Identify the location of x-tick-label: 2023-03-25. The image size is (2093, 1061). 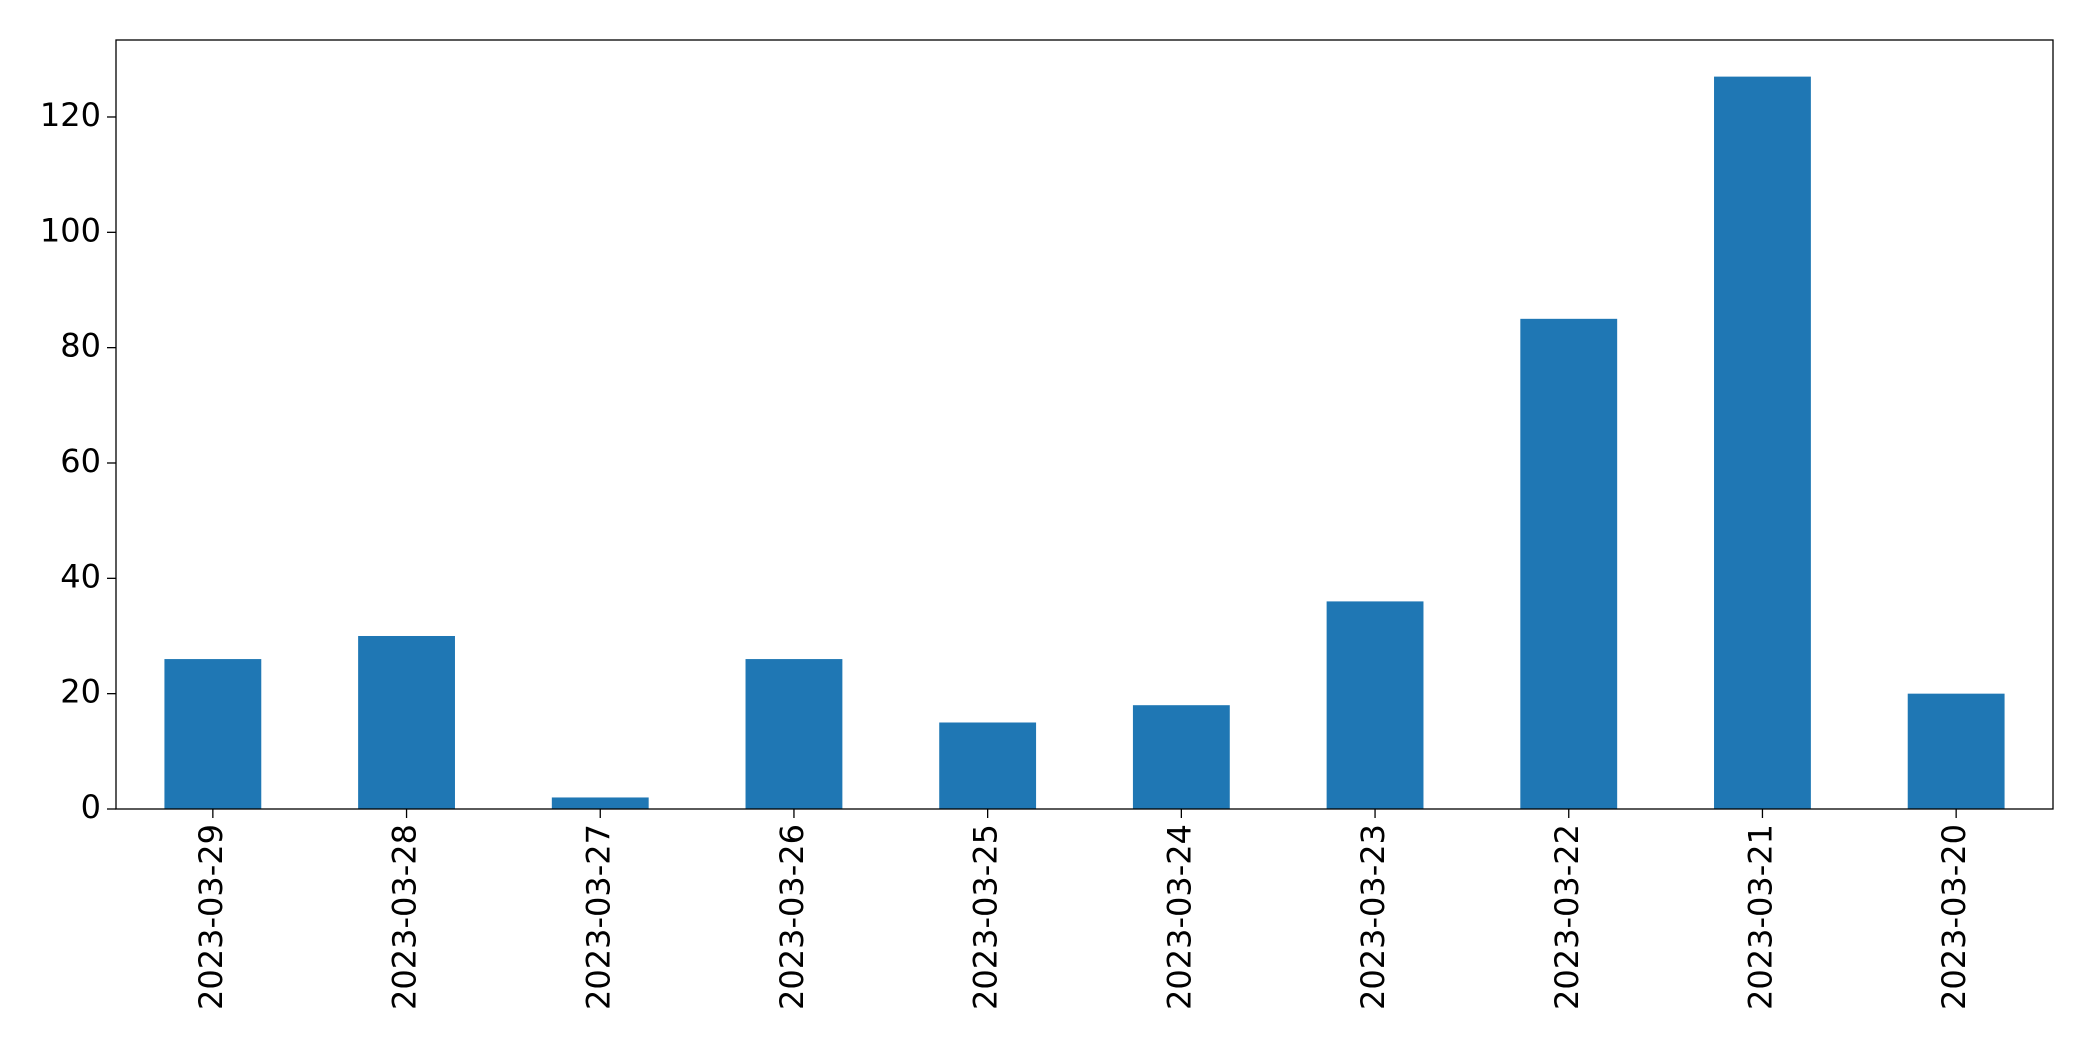
(986, 917).